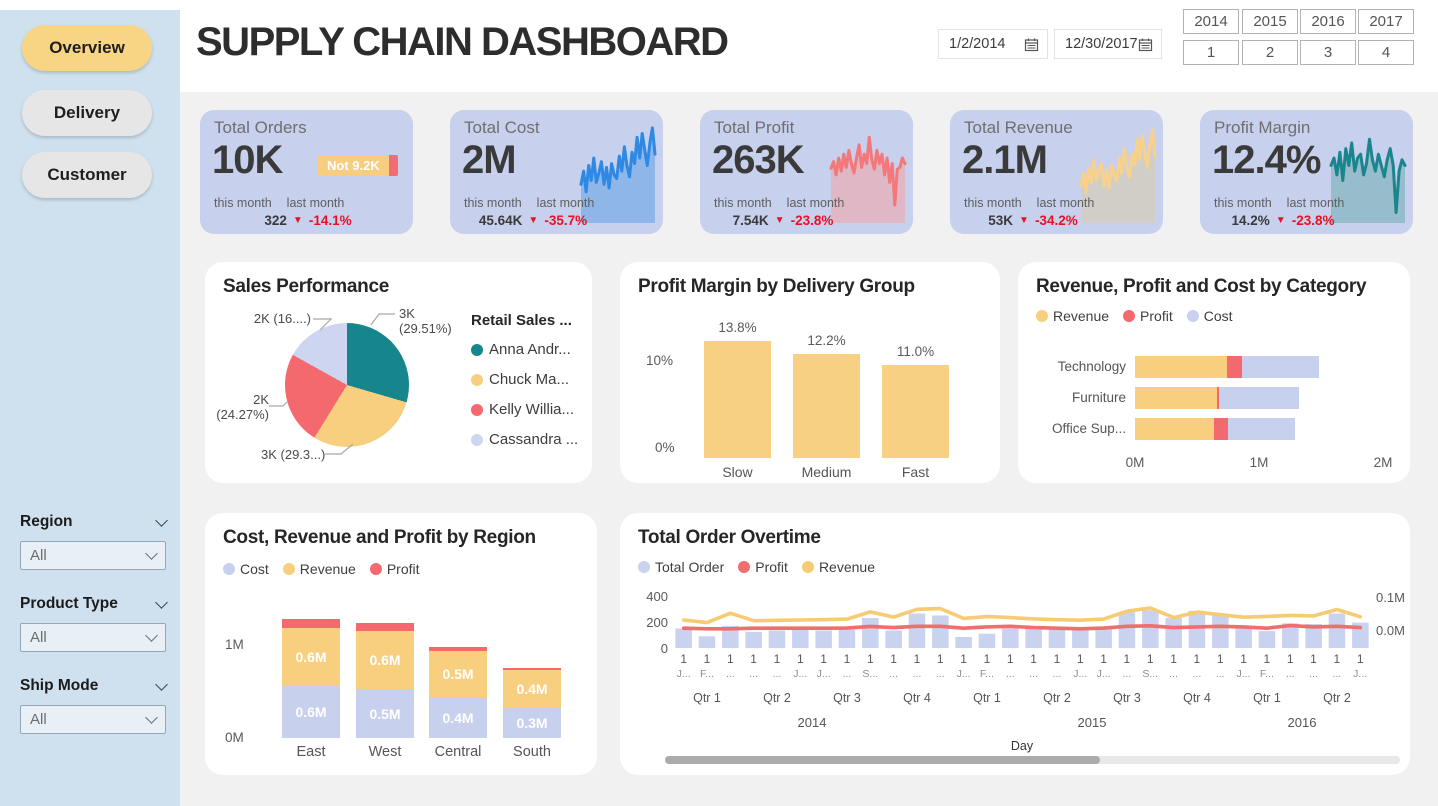  I want to click on legend-item: Revenue, so click(1072, 316).